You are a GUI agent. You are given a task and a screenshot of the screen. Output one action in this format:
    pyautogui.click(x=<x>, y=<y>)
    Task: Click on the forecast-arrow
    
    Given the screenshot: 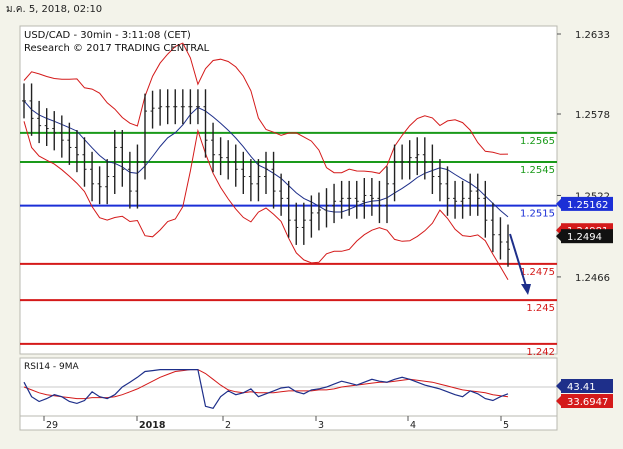 What is the action you would take?
    pyautogui.click(x=520, y=264)
    